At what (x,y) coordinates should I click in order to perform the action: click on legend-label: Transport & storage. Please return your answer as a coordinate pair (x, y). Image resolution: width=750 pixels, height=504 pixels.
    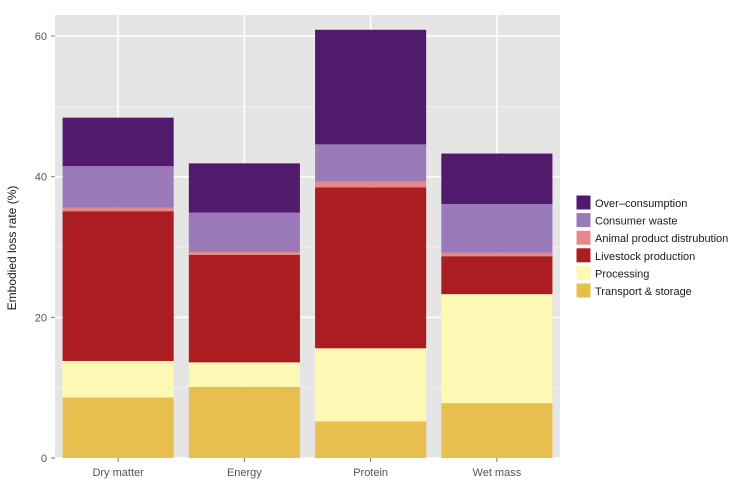
    Looking at the image, I should click on (643, 292).